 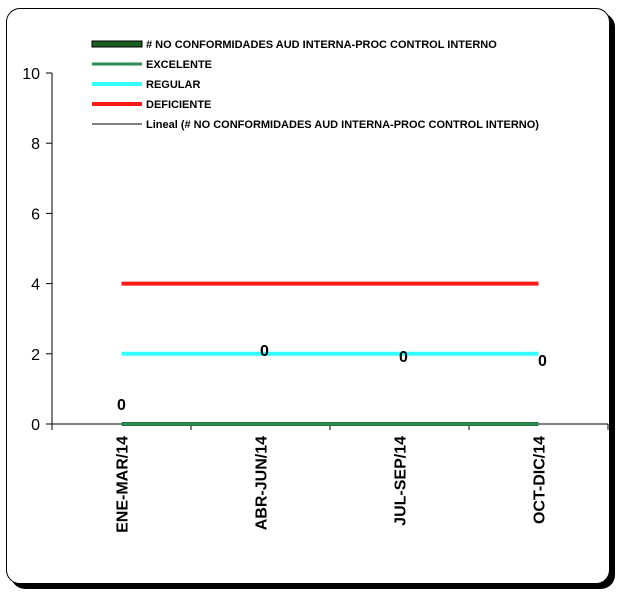 I want to click on y-tick-label: 0, so click(x=35, y=425).